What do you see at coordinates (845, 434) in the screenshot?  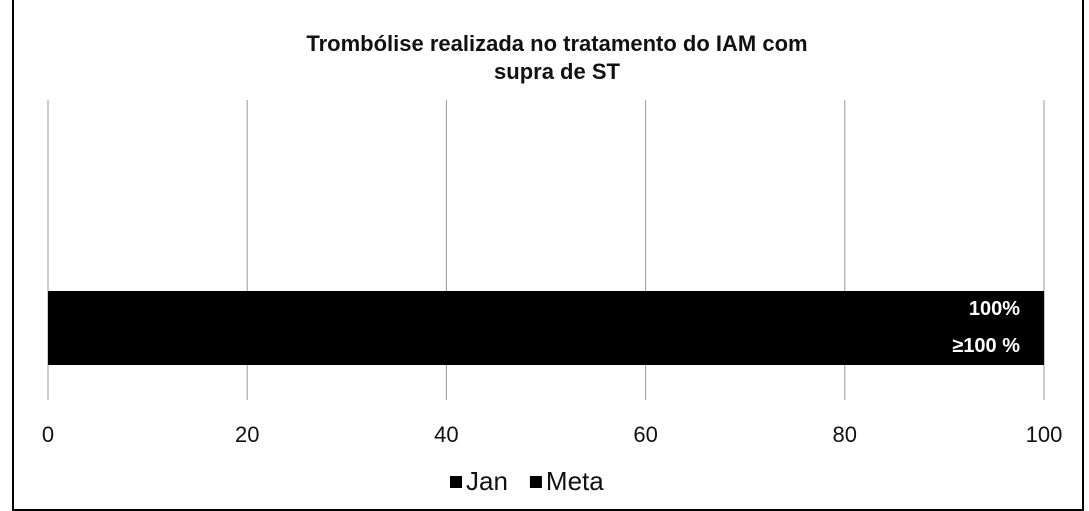 I see `x-tick-label: 80` at bounding box center [845, 434].